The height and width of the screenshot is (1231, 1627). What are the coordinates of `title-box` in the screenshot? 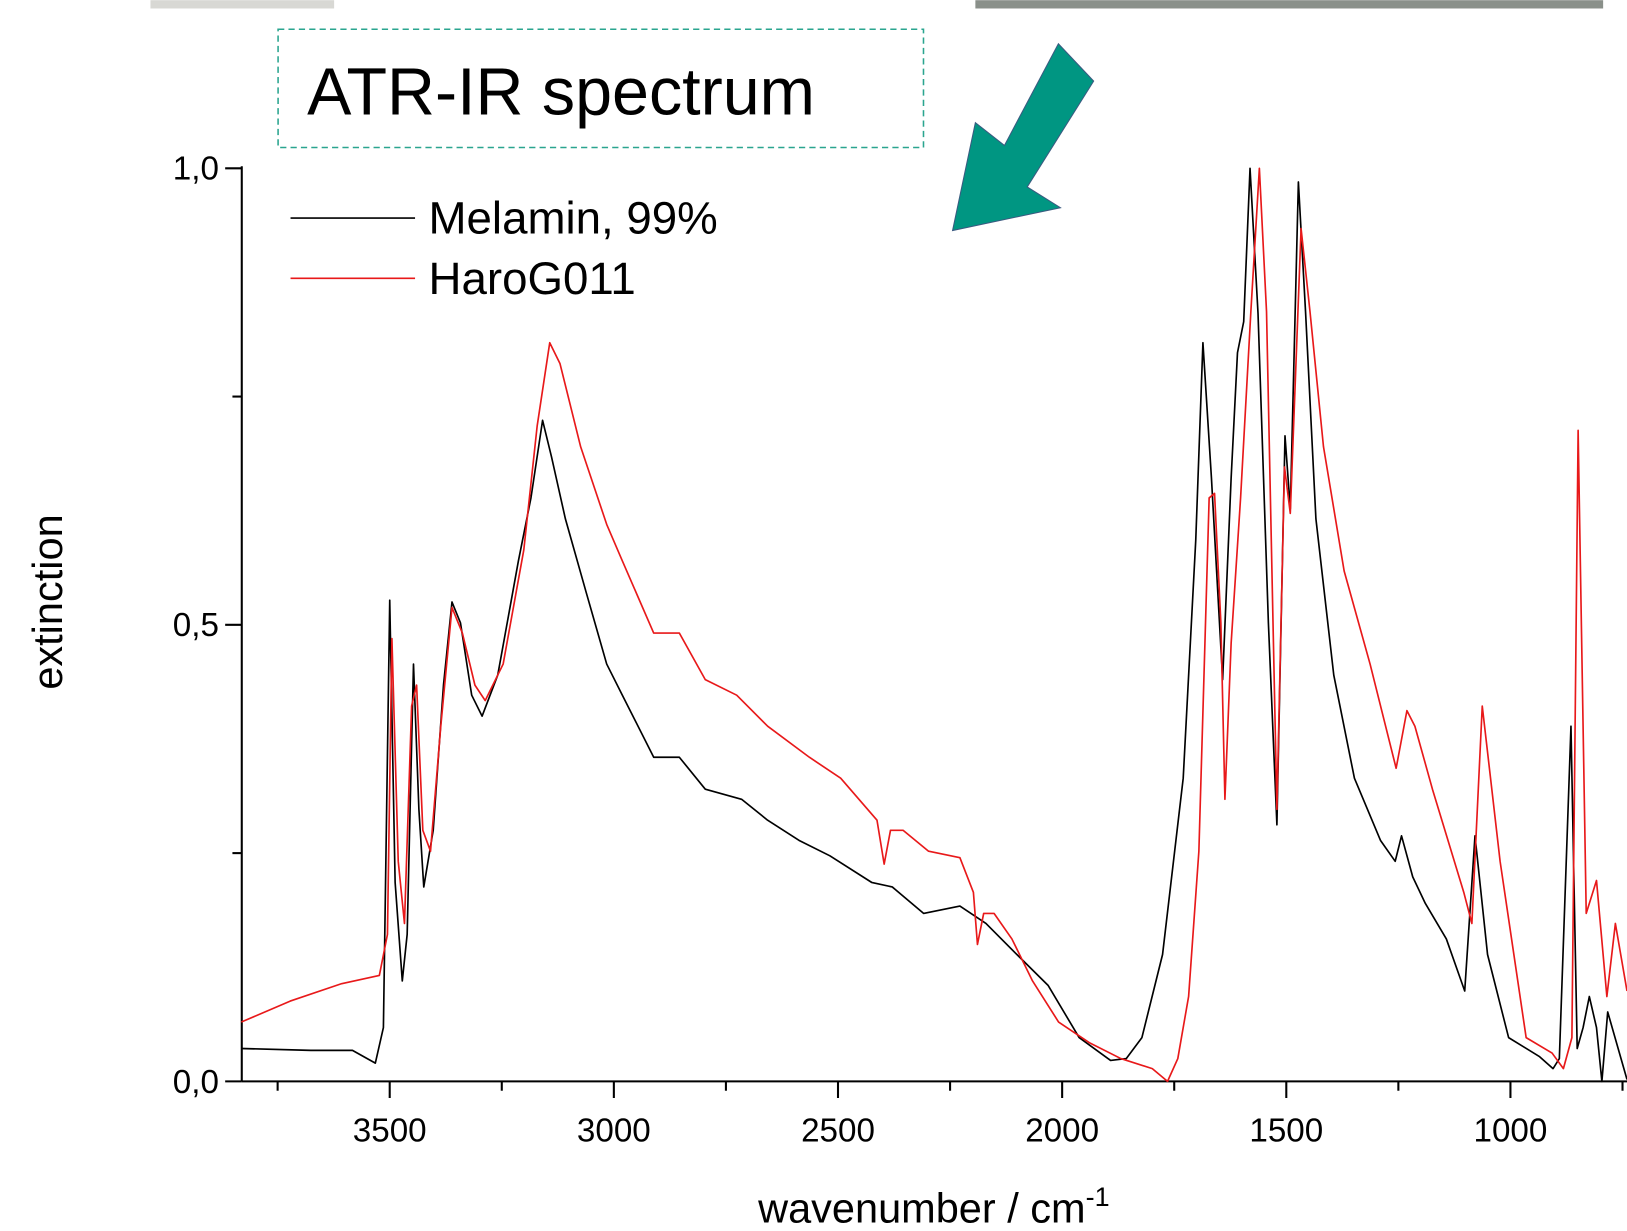 It's located at (601, 88).